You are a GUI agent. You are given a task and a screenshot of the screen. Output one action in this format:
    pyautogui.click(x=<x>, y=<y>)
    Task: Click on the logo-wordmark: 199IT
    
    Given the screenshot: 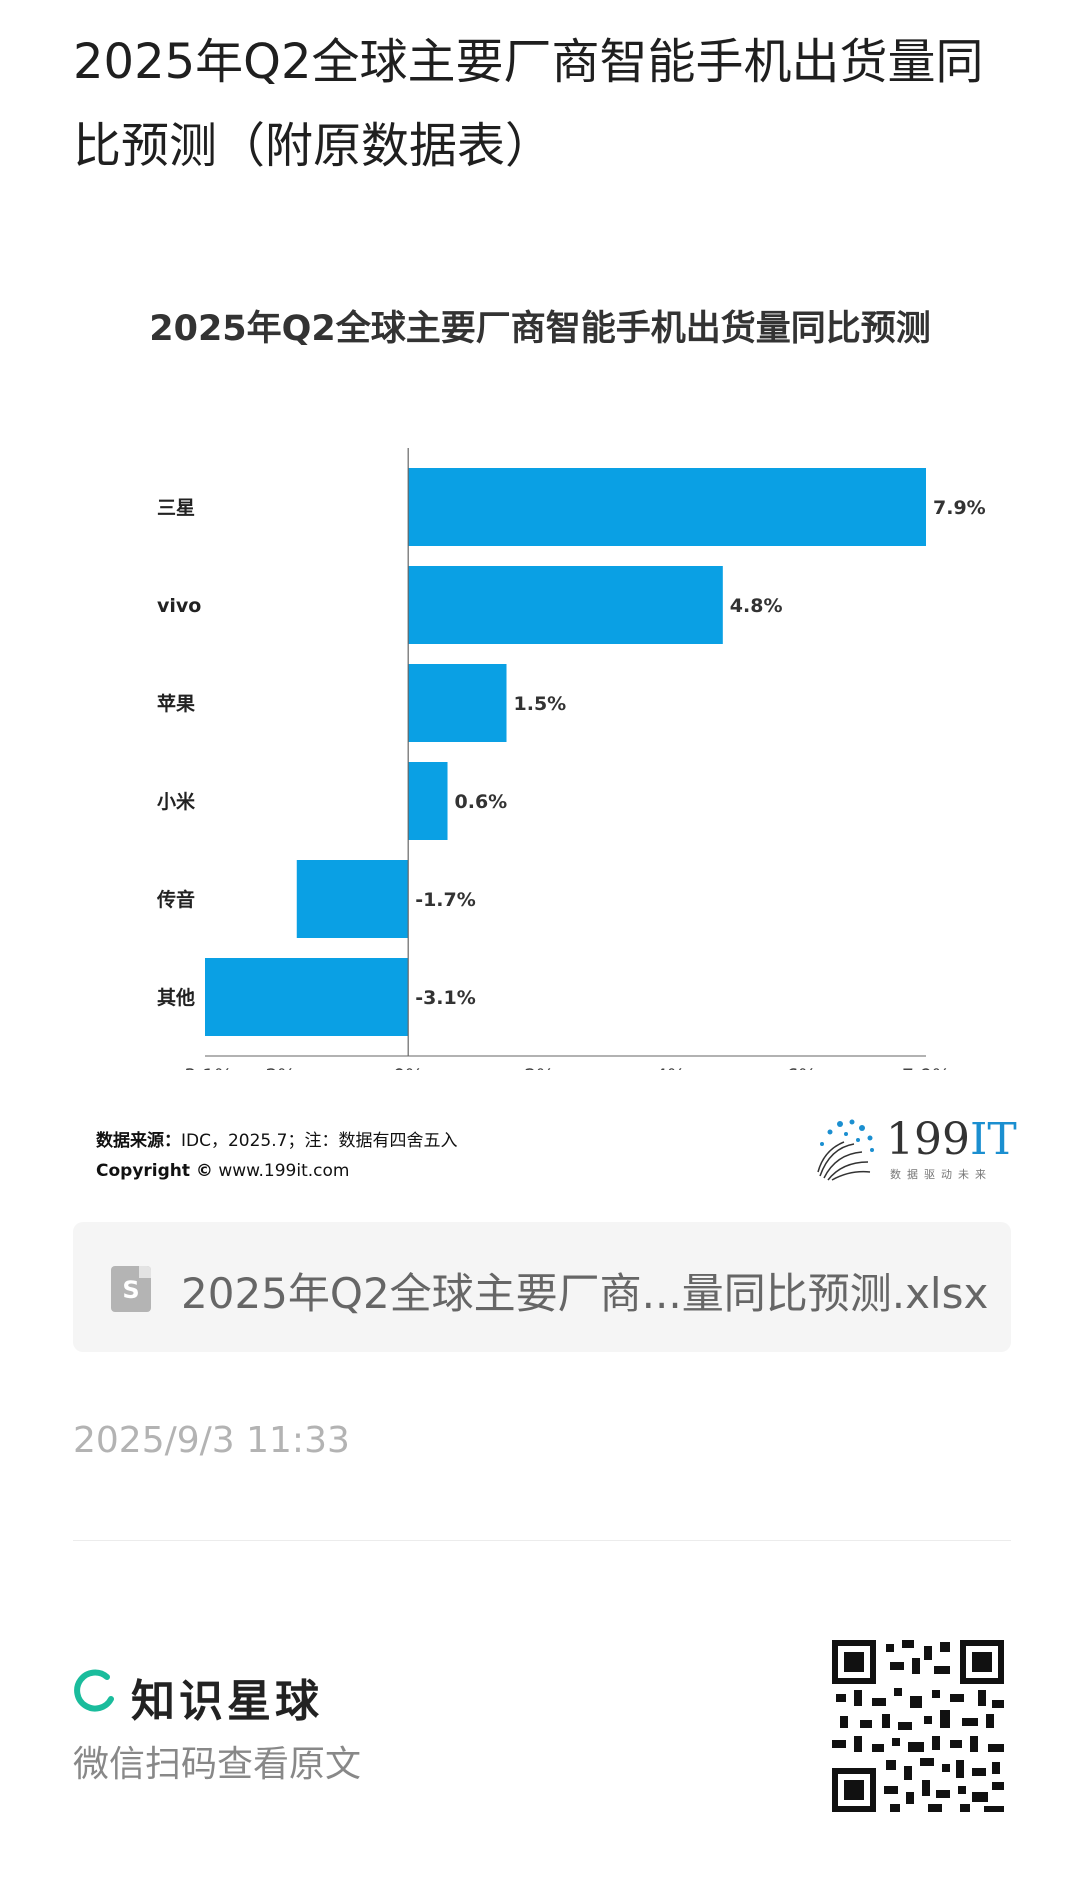 What is the action you would take?
    pyautogui.click(x=951, y=1139)
    